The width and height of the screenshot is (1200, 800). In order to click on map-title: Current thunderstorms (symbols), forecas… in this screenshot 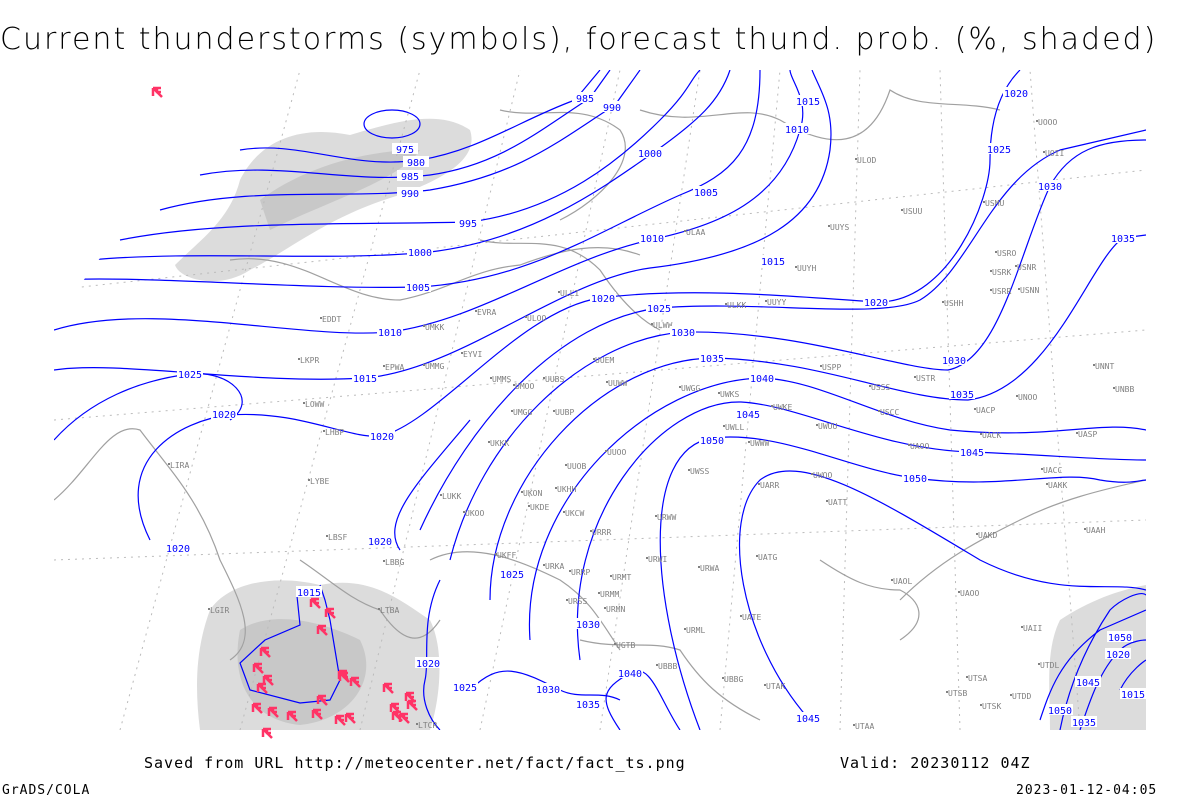, I will do `click(579, 39)`.